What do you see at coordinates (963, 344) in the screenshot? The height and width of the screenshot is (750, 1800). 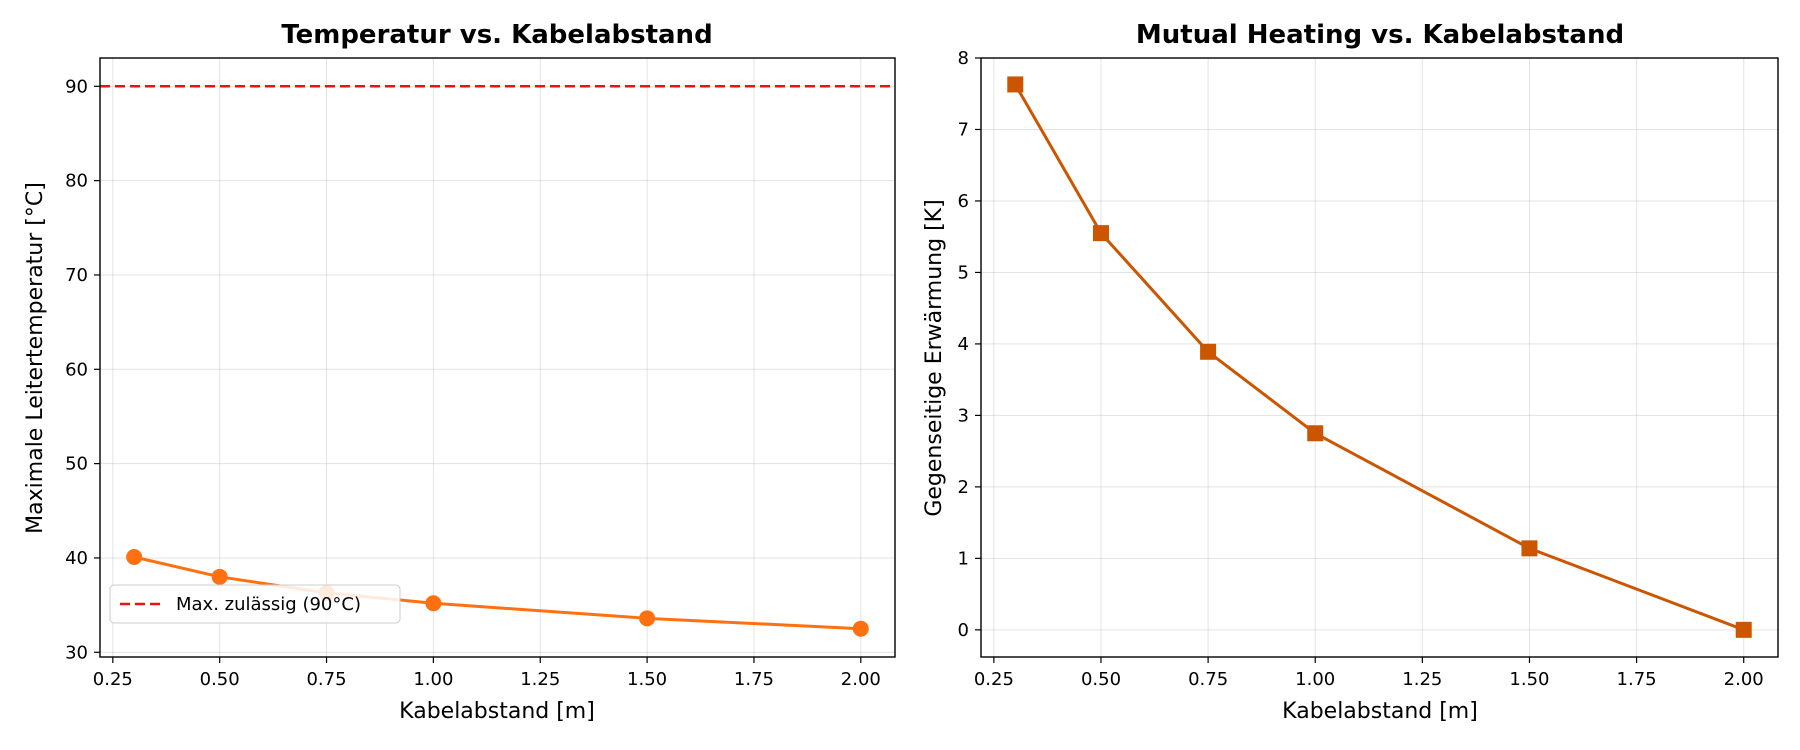 I see `y-tick-label: 4` at bounding box center [963, 344].